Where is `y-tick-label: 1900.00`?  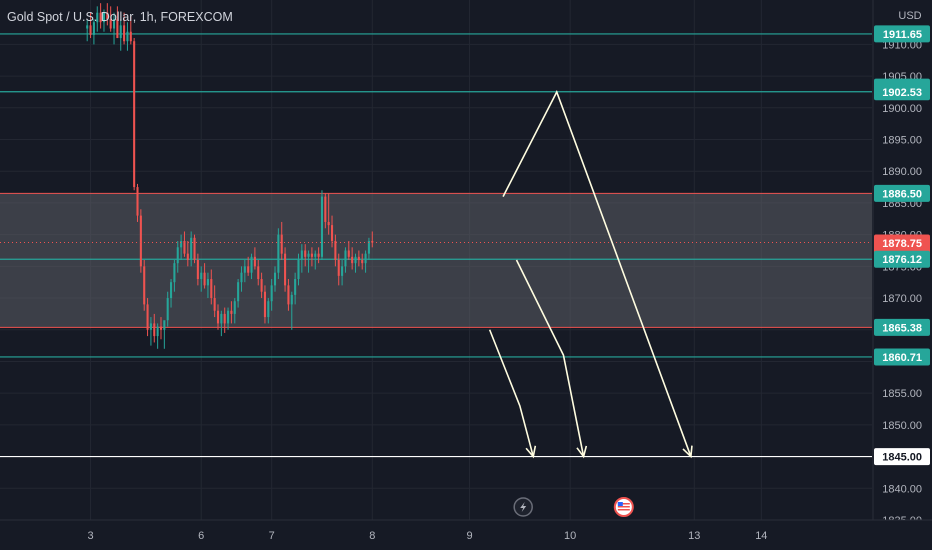
y-tick-label: 1900.00 is located at coordinates (902, 109).